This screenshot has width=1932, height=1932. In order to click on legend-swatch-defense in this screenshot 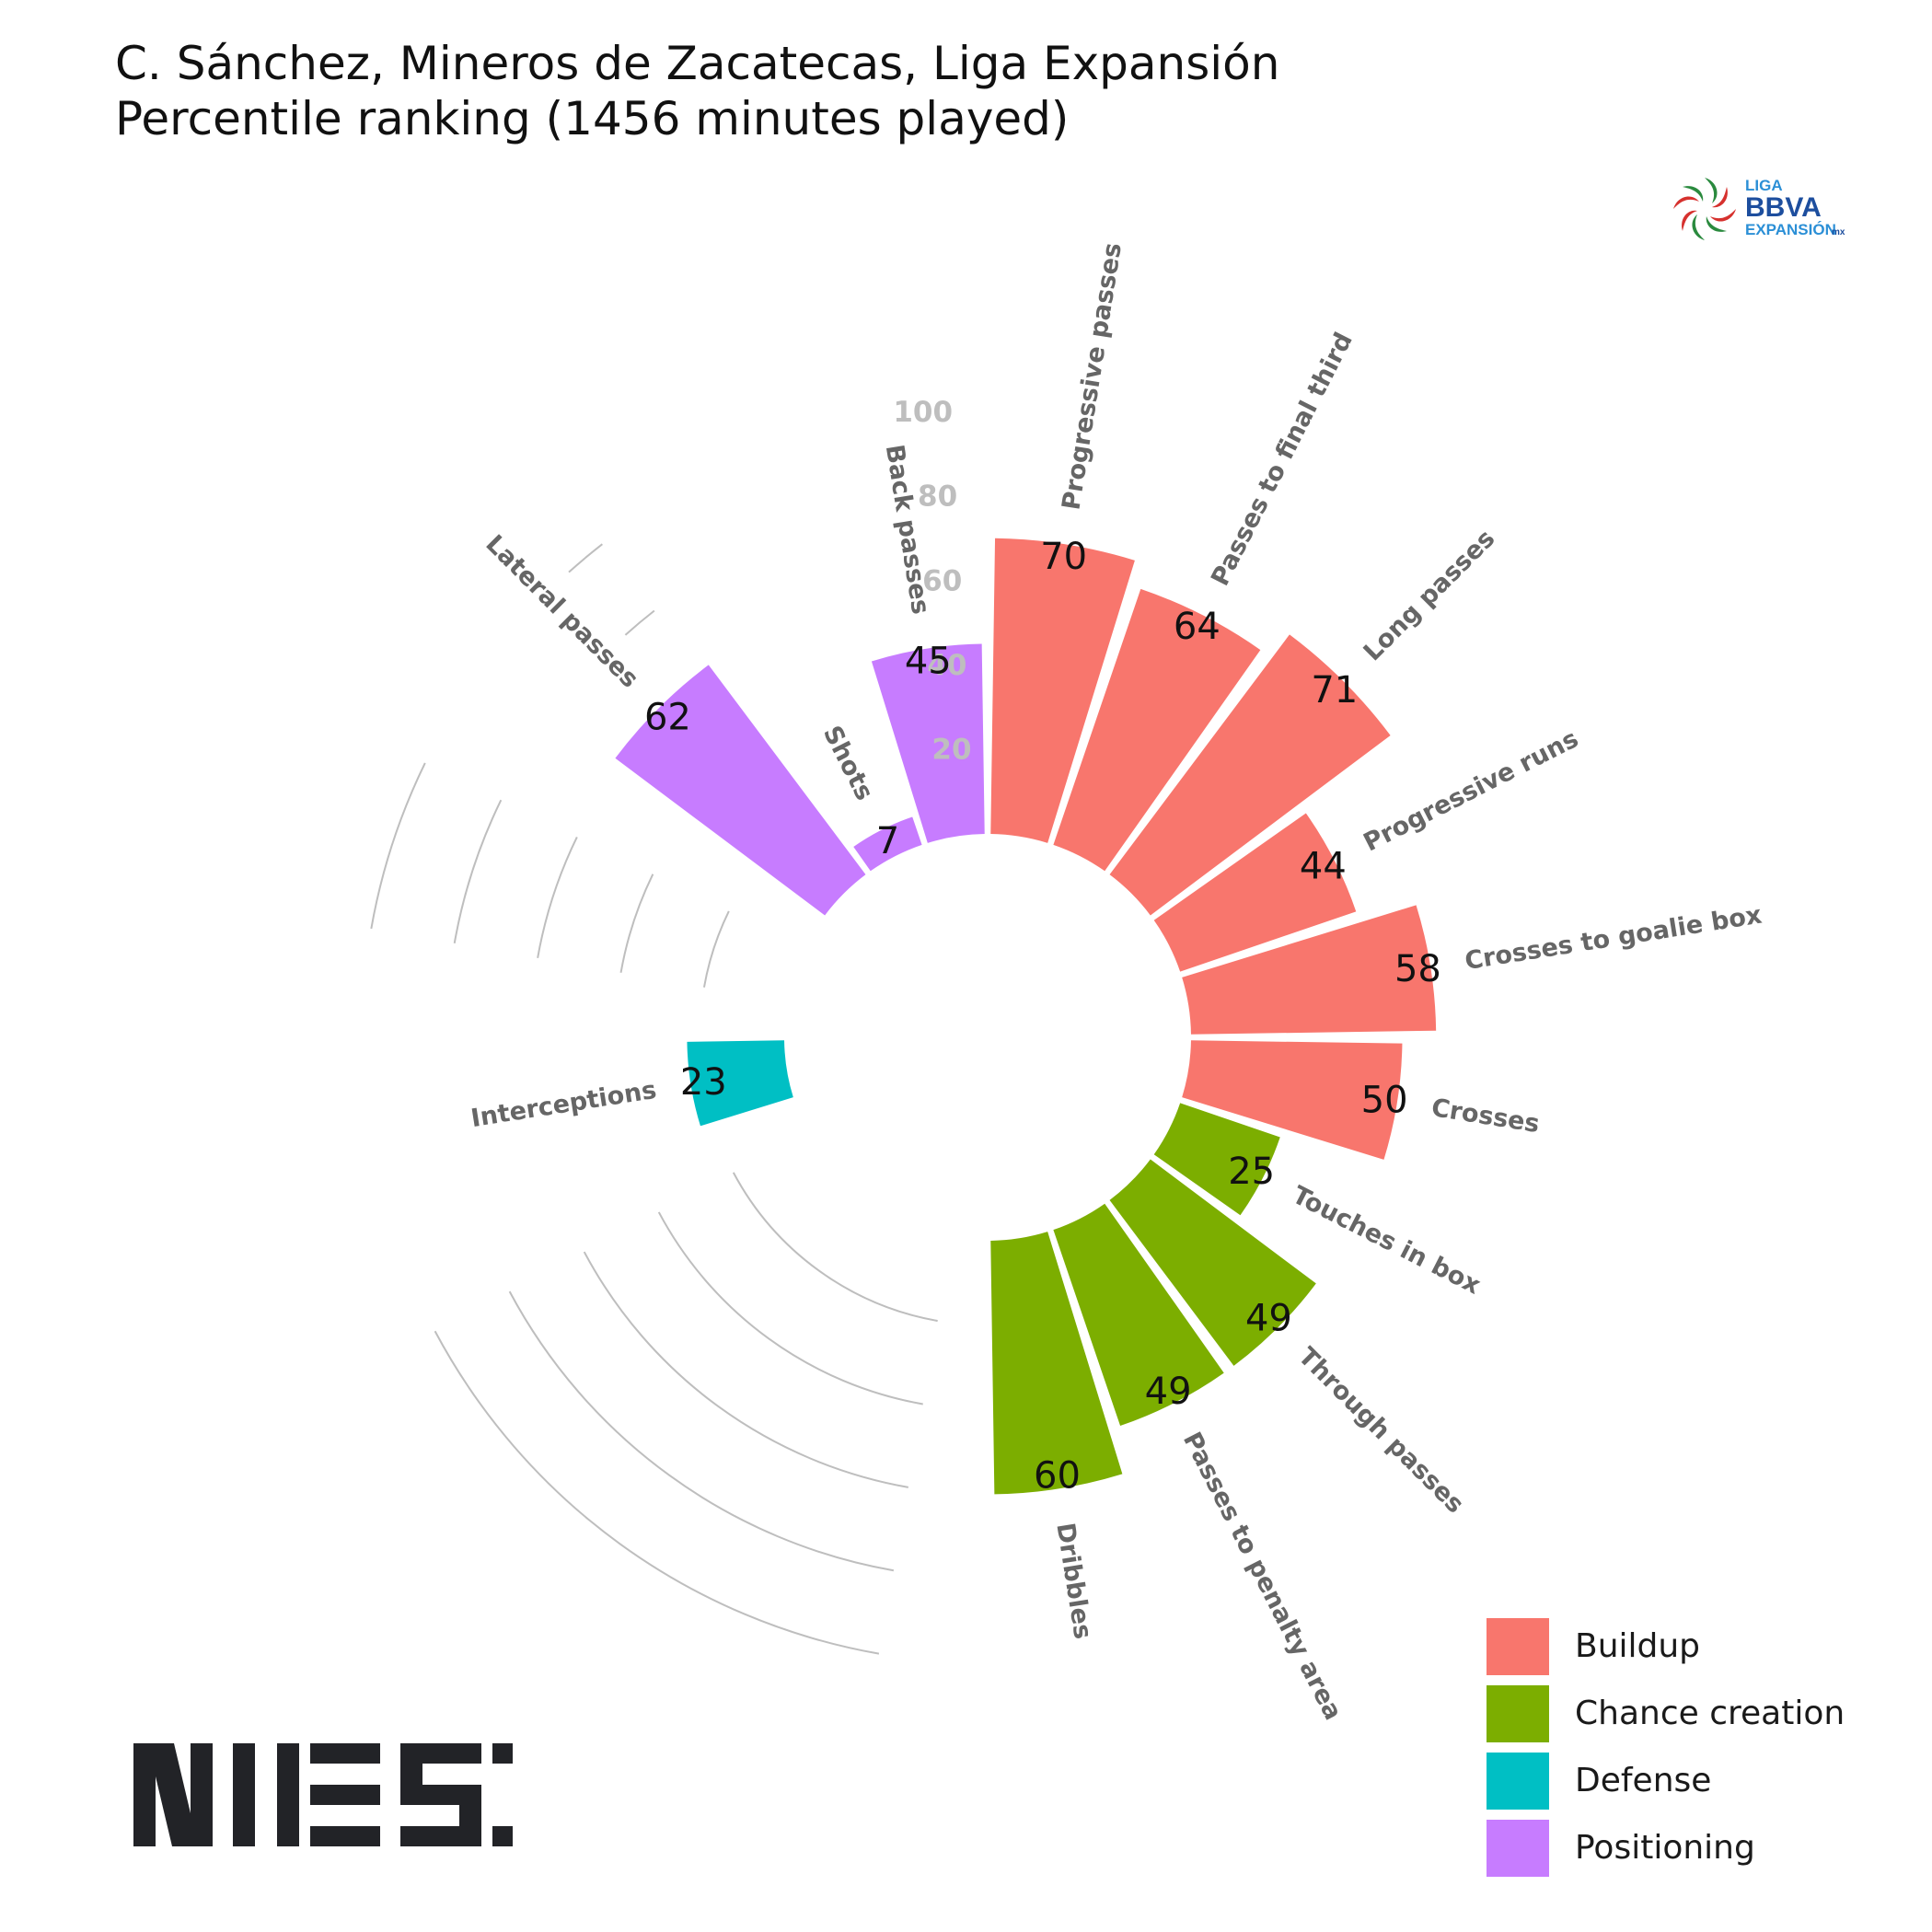, I will do `click(1518, 1781)`.